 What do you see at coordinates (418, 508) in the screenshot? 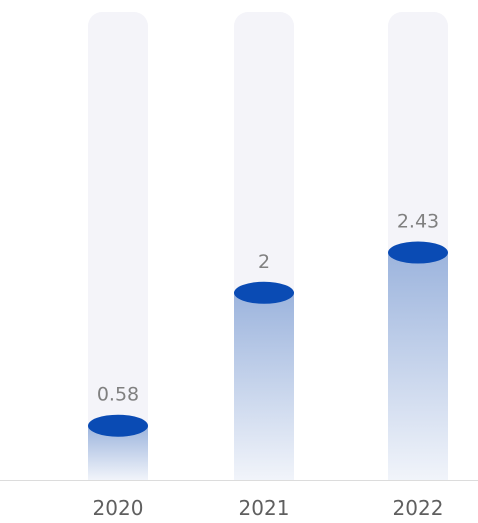
I see `x-tick-label-2022: 2022` at bounding box center [418, 508].